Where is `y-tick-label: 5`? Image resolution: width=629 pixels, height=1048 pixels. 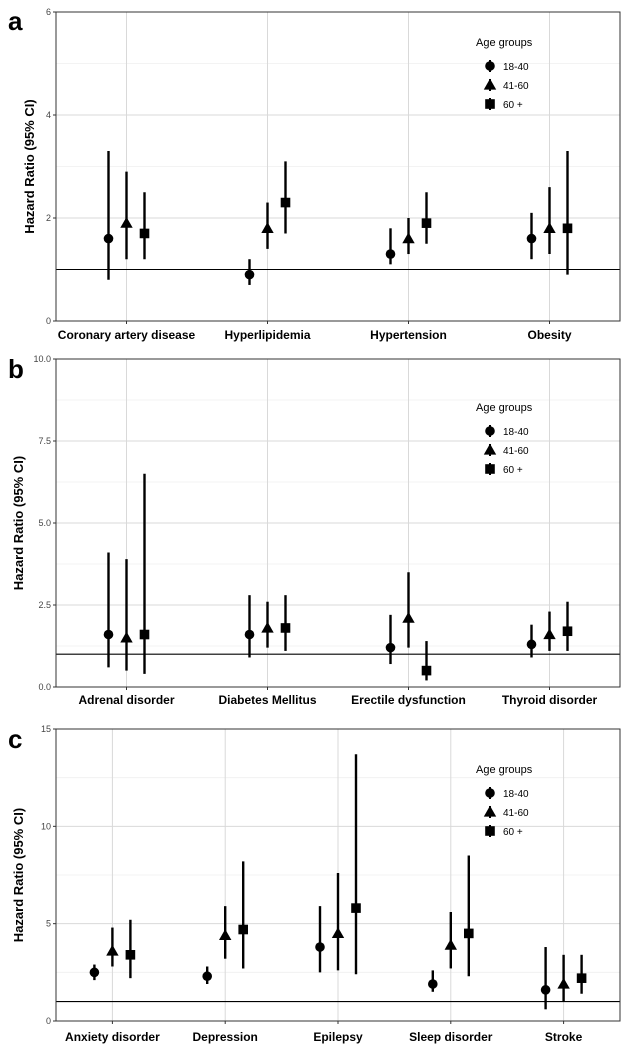 y-tick-label: 5 is located at coordinates (48, 924).